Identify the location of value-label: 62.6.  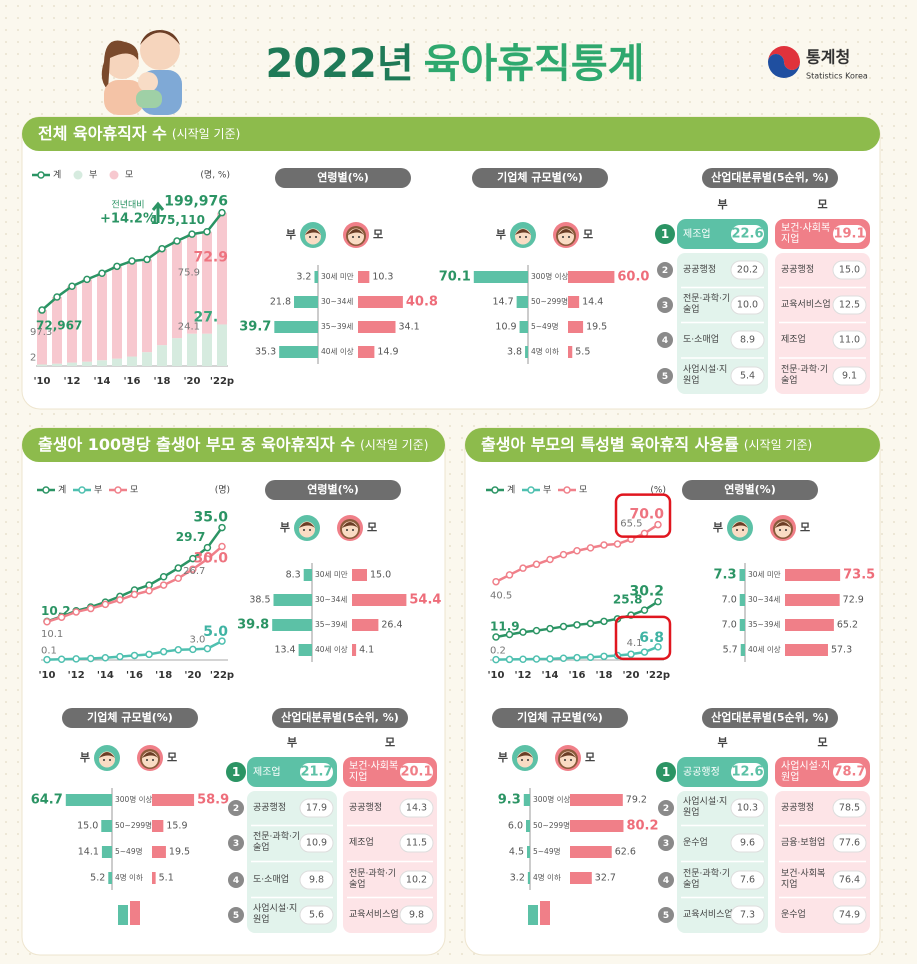
(625, 852).